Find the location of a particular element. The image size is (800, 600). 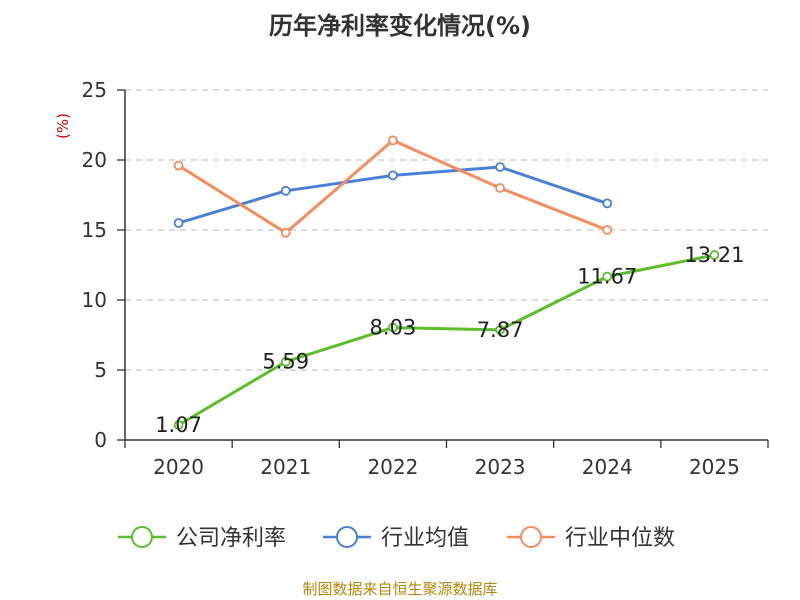

data-label: 7.87 is located at coordinates (500, 330).